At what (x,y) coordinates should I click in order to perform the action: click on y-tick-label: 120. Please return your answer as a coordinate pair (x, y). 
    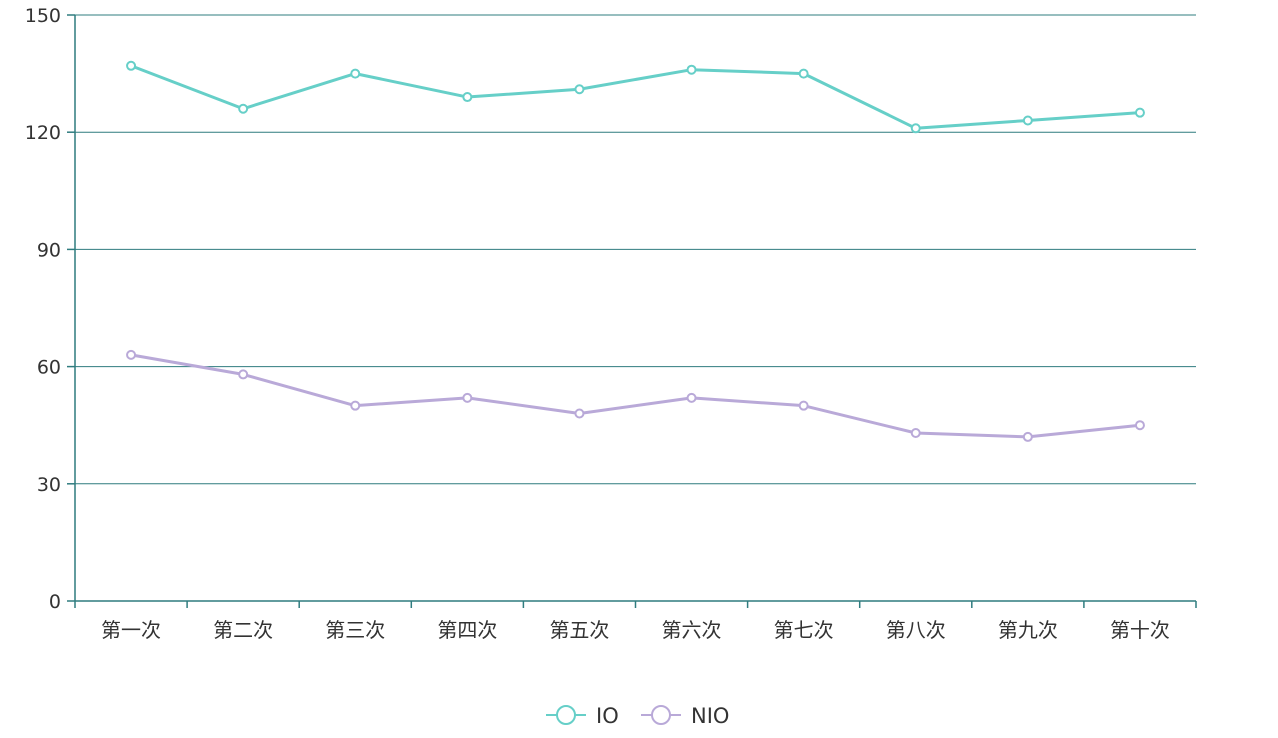
    Looking at the image, I should click on (43, 133).